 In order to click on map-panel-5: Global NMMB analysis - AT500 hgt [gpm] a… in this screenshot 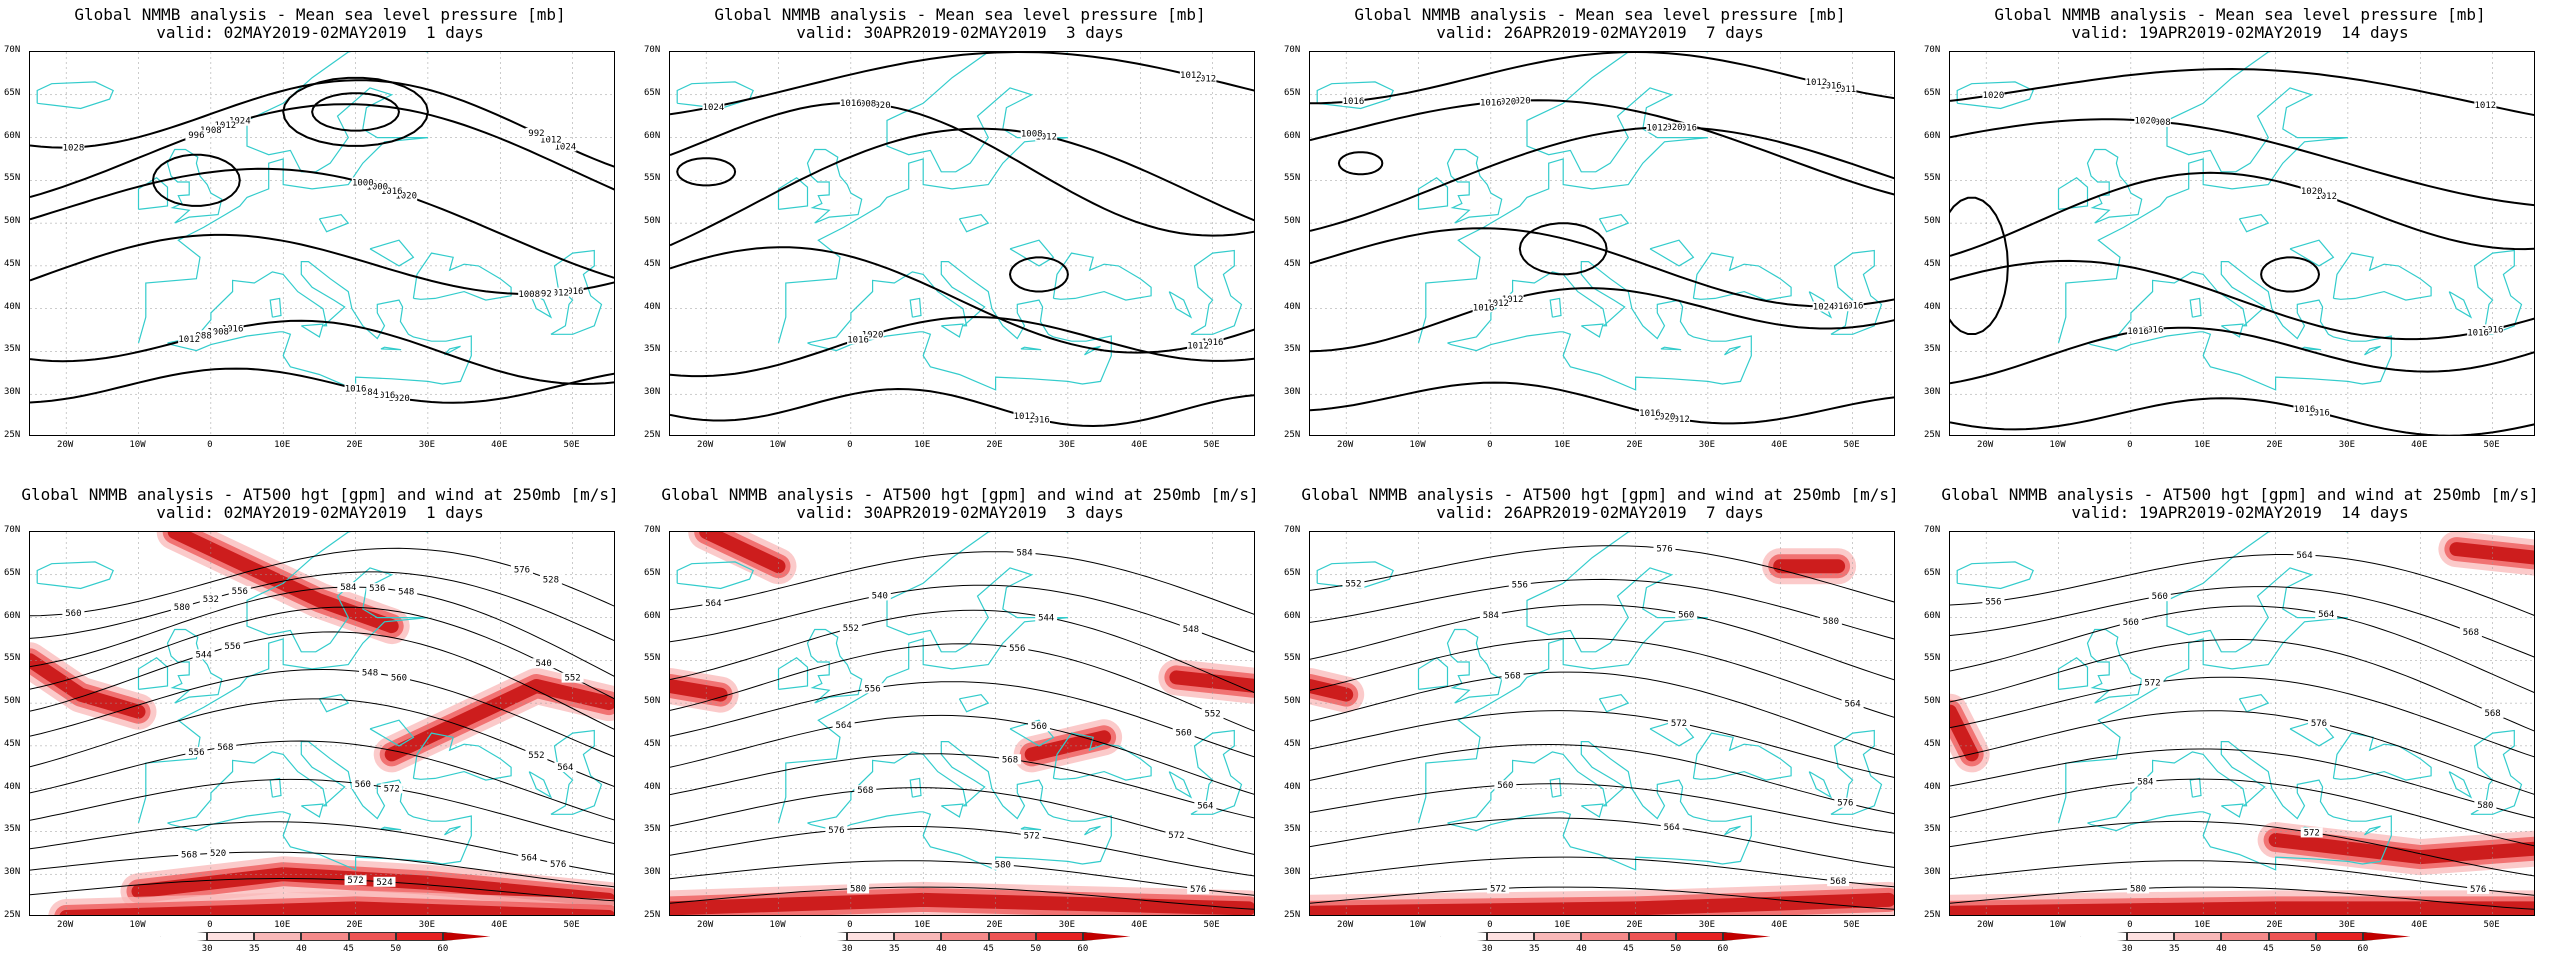, I will do `click(320, 720)`.